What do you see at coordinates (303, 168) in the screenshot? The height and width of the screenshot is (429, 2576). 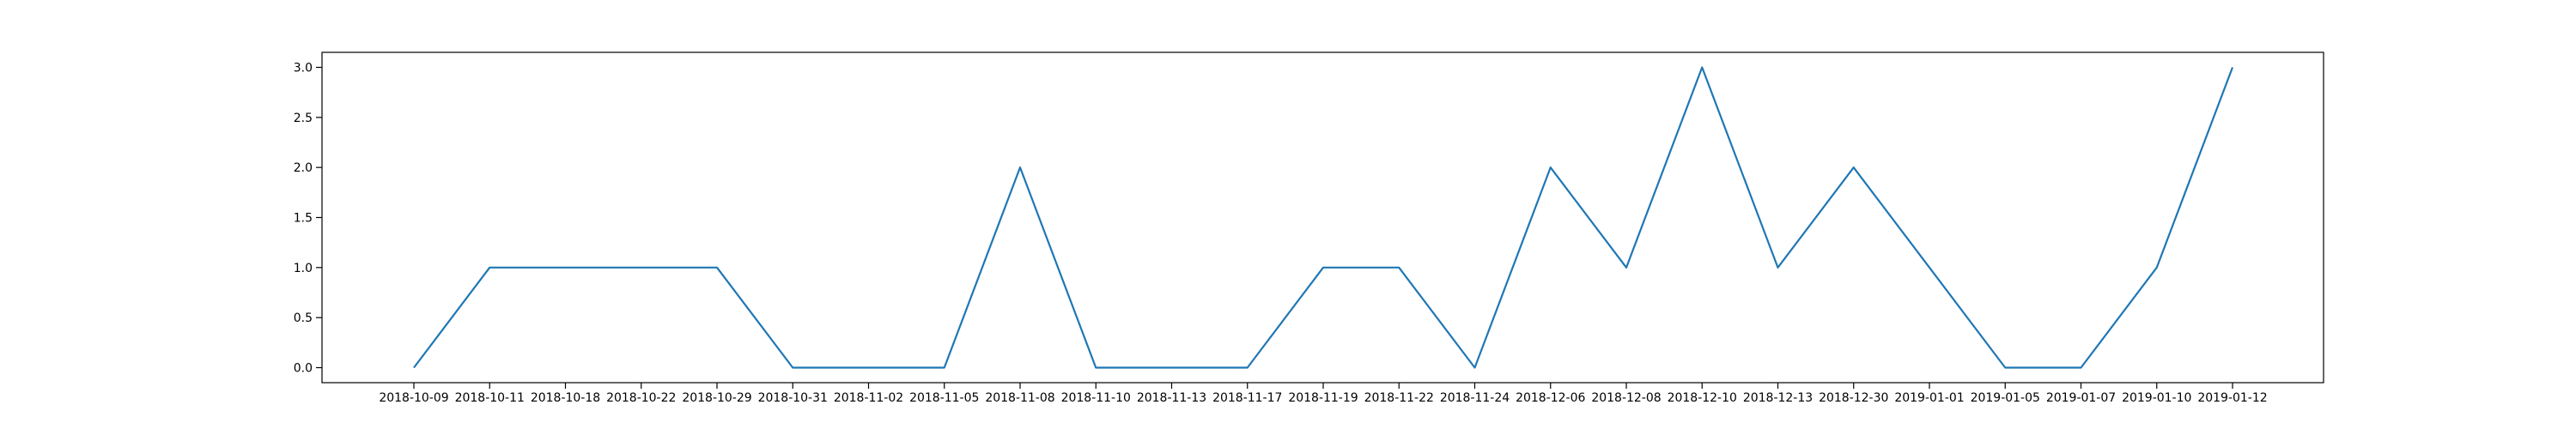 I see `y-tick-label-4: 2.0` at bounding box center [303, 168].